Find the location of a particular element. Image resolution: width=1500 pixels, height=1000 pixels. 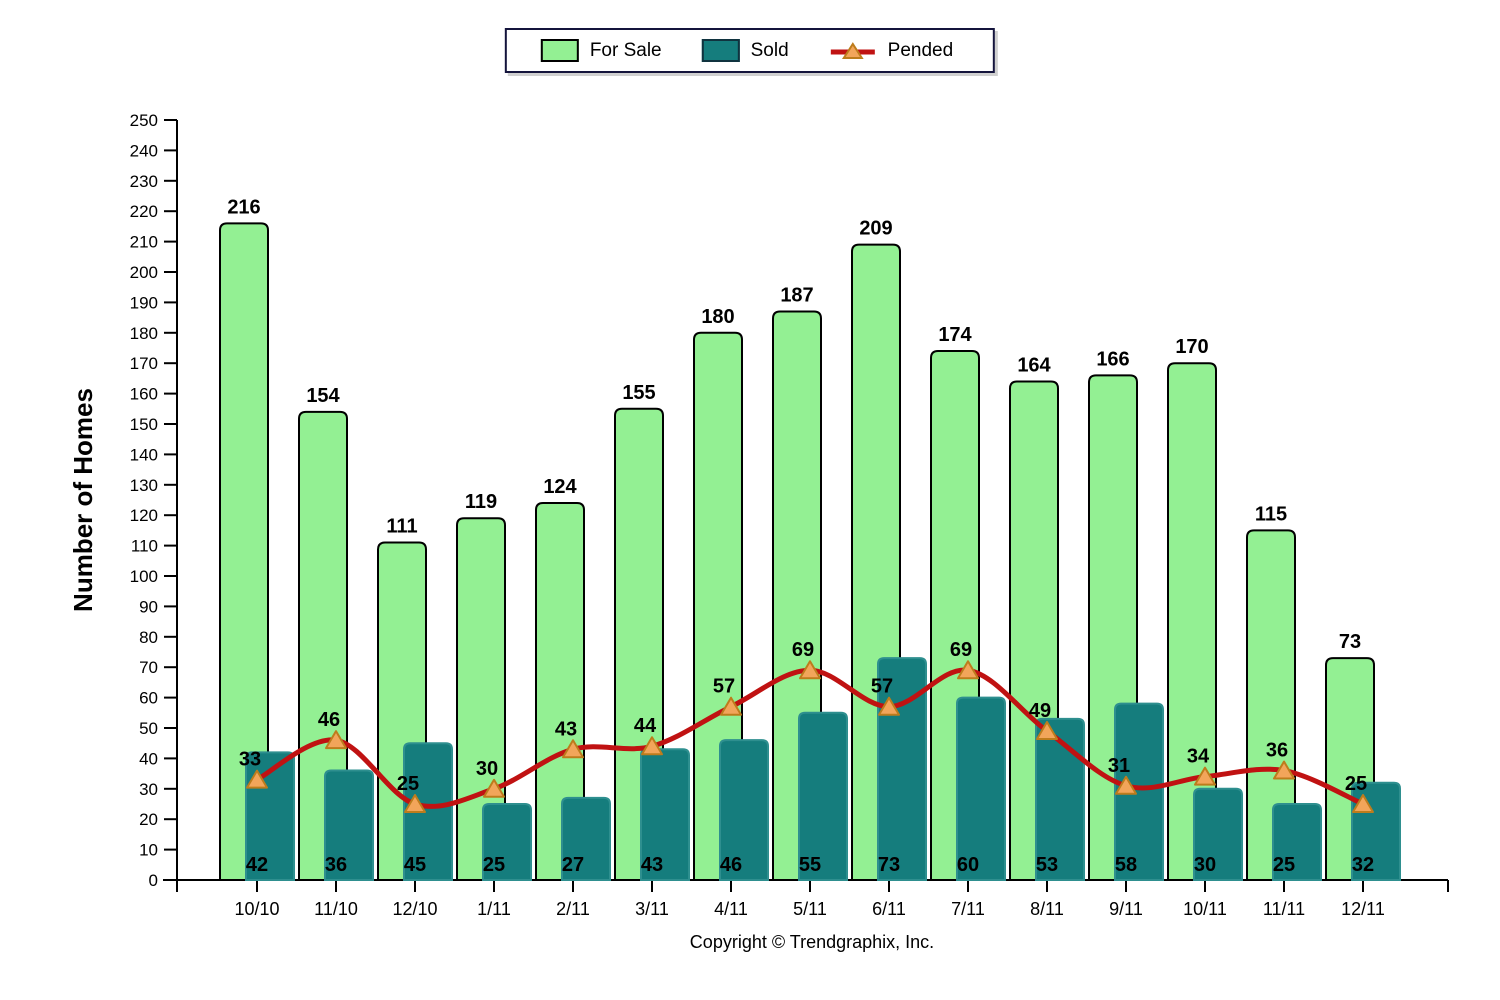

y-tick-label: 180 is located at coordinates (144, 333).